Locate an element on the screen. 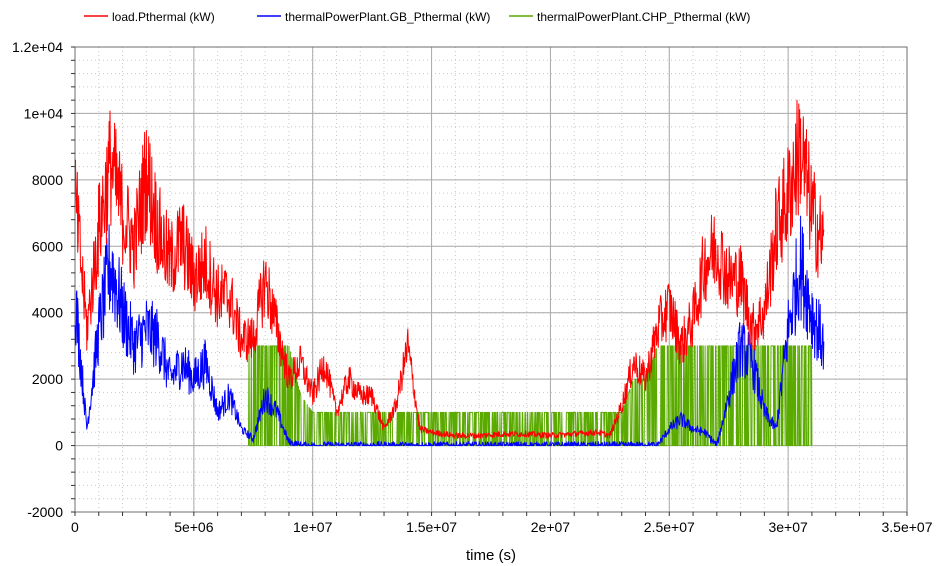 The height and width of the screenshot is (566, 937). x-tick-label: 3e+07 is located at coordinates (788, 527).